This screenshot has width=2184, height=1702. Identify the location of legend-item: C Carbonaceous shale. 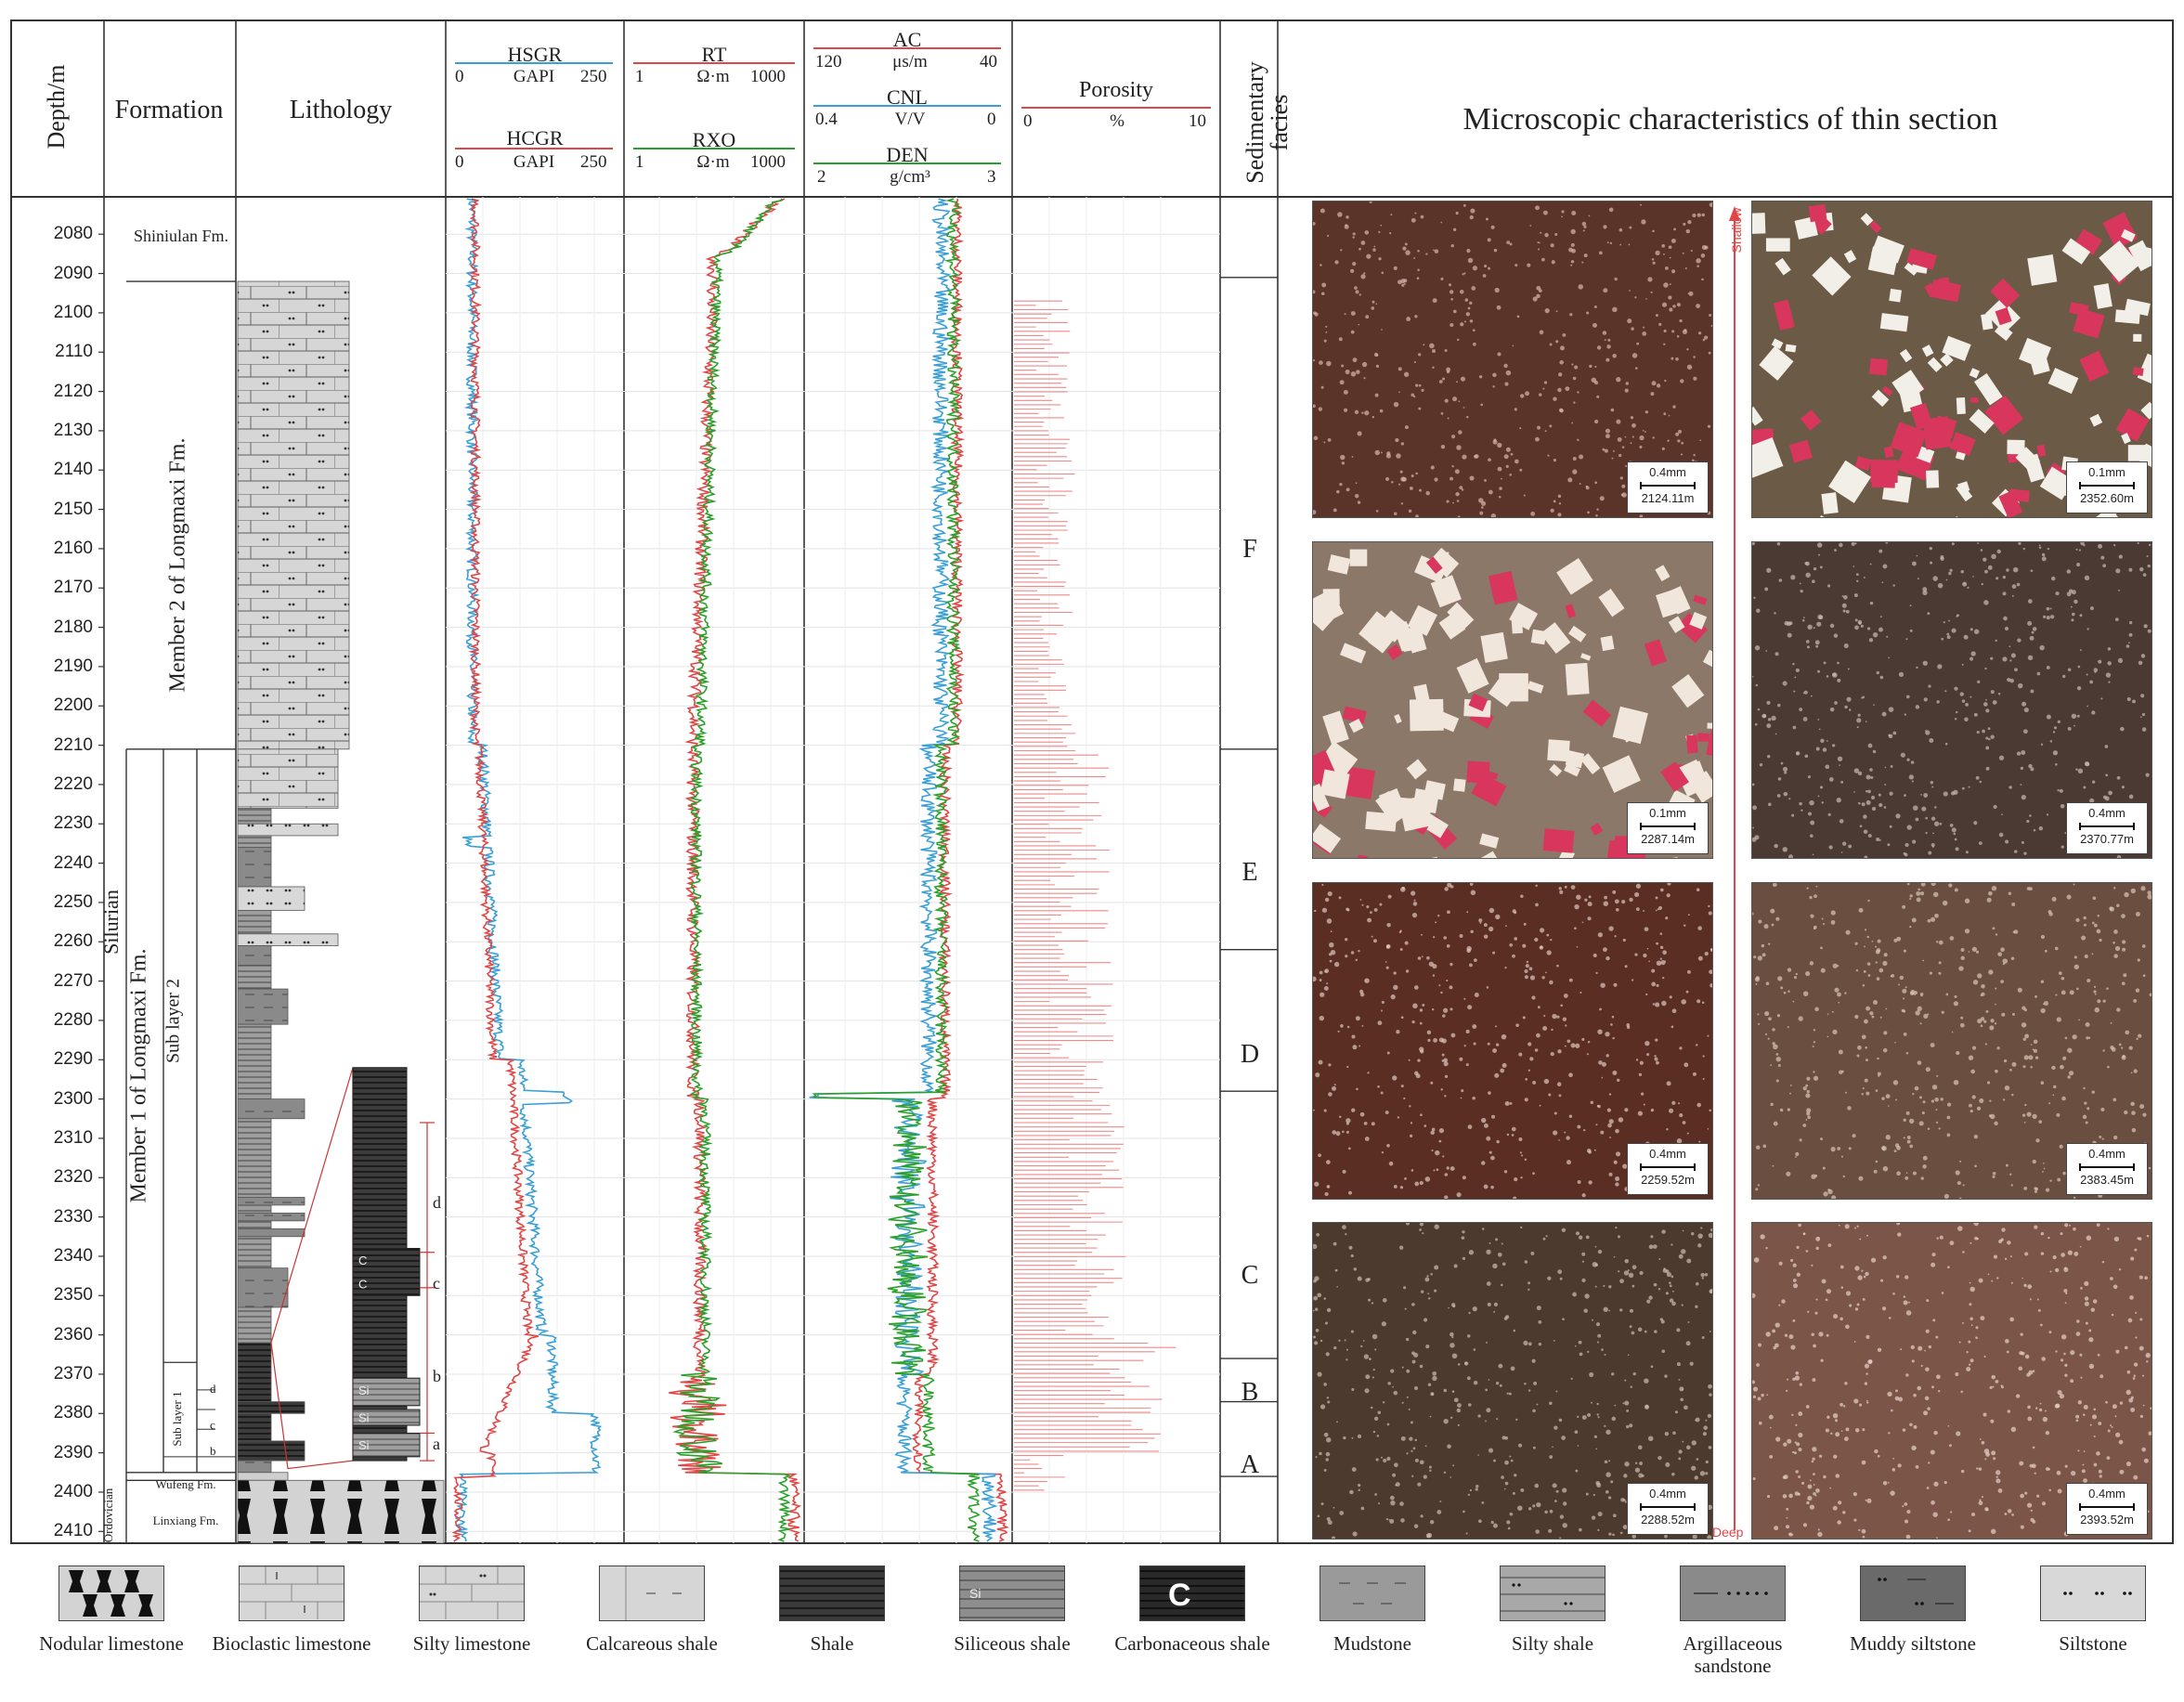
(1192, 1610).